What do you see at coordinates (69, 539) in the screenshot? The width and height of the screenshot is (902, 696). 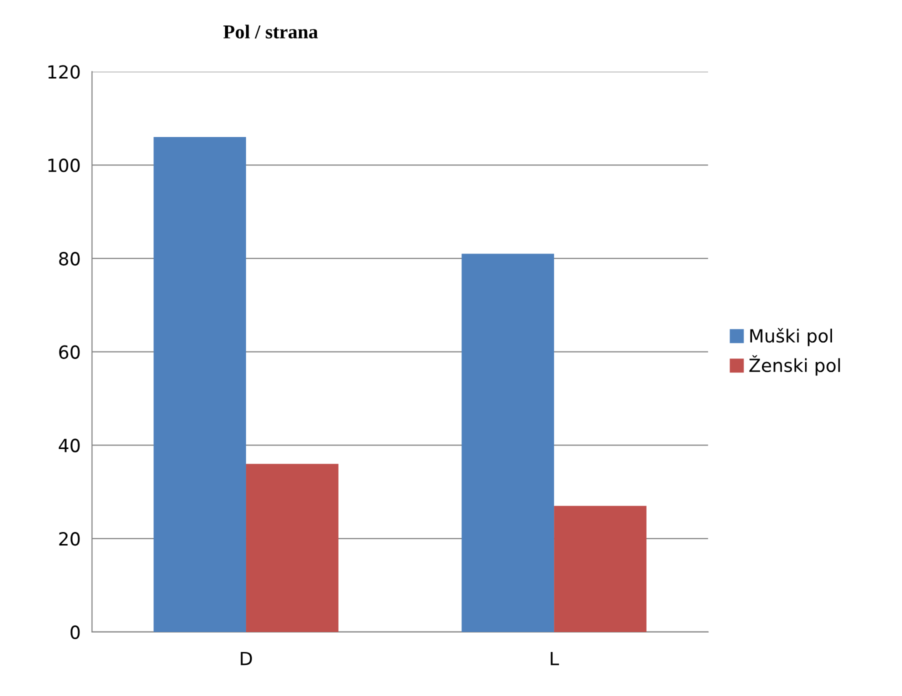 I see `y-tick-label: 20` at bounding box center [69, 539].